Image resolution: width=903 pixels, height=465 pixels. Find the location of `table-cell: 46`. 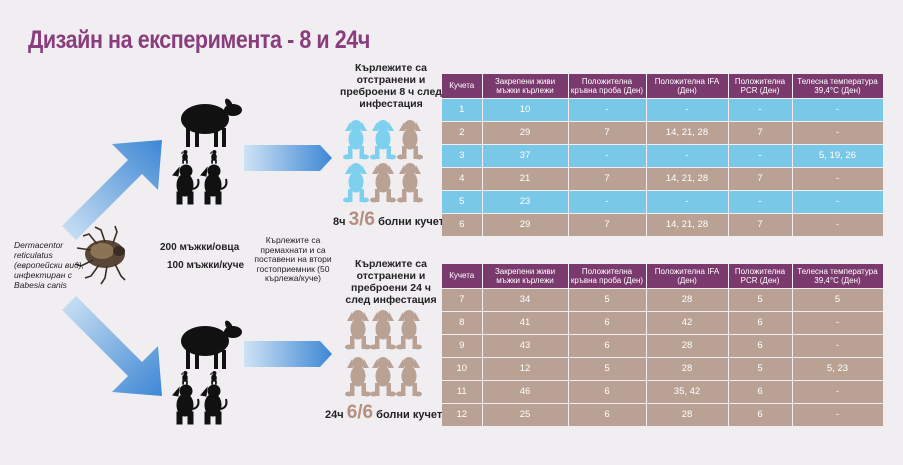

table-cell: 46 is located at coordinates (525, 391).